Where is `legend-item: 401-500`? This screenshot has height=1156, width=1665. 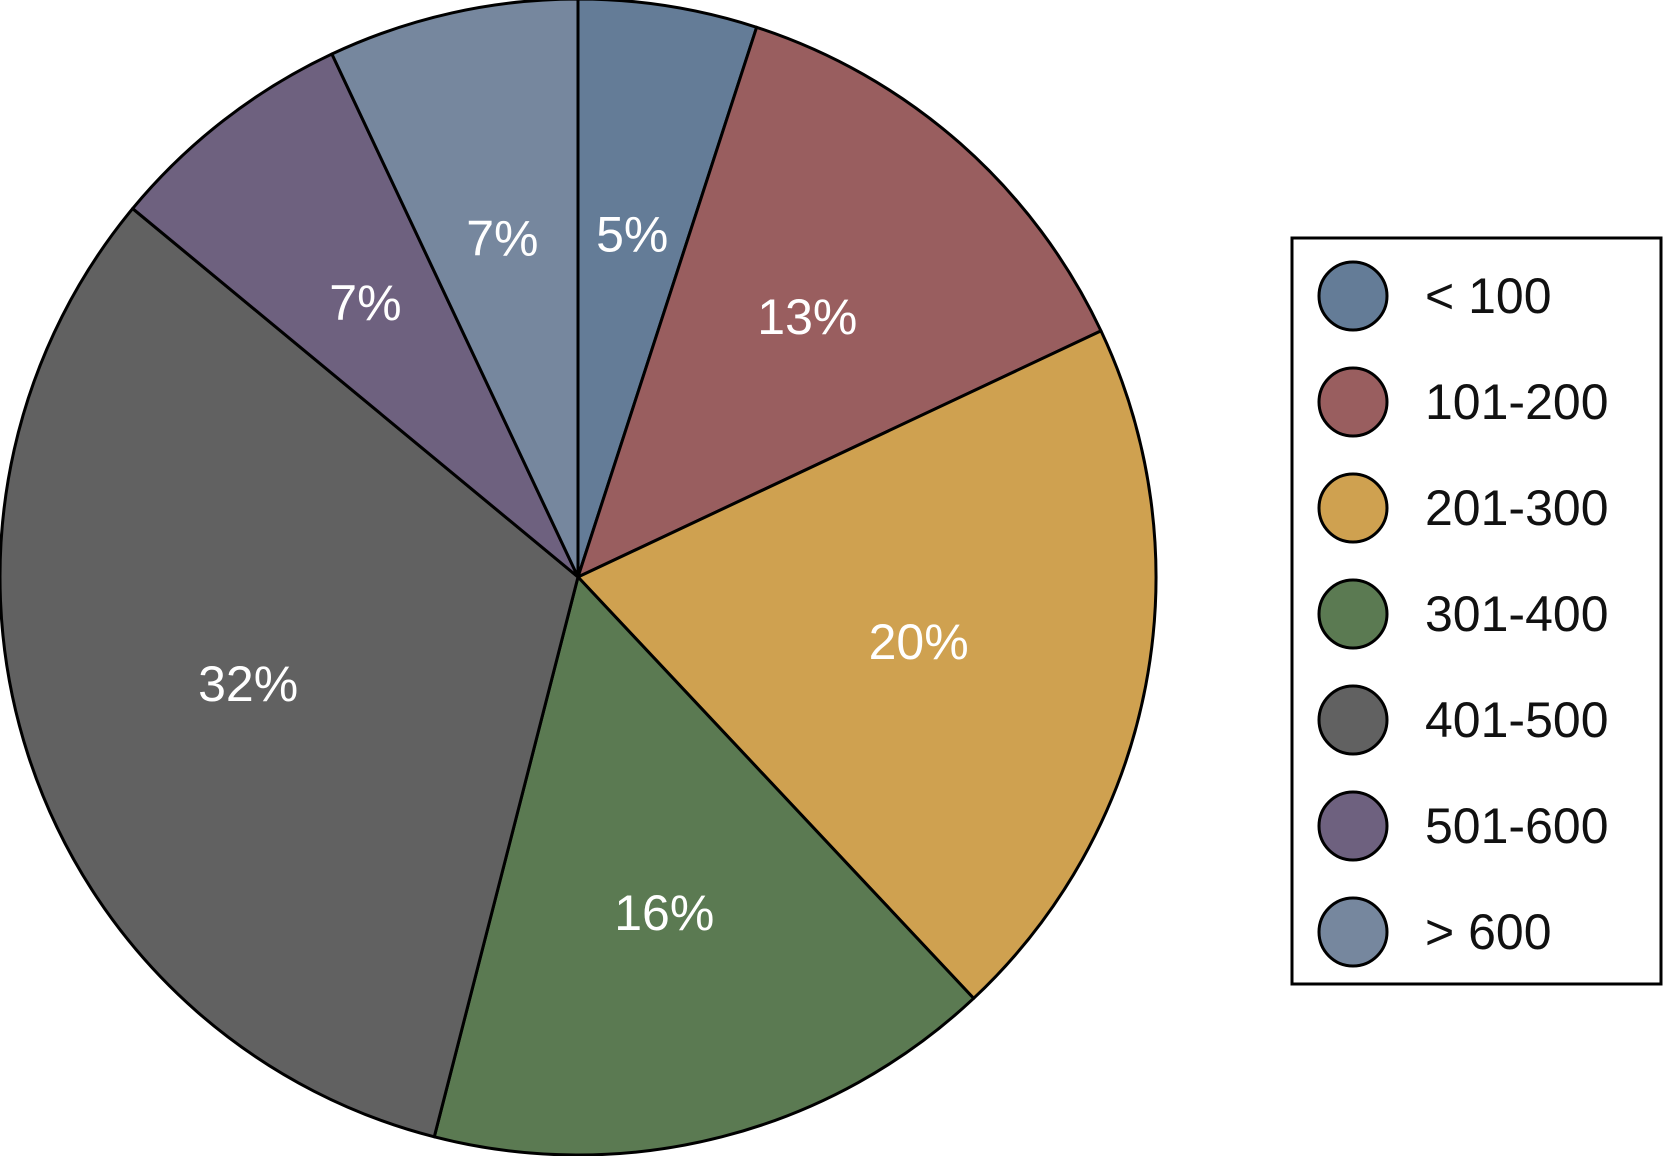
legend-item: 401-500 is located at coordinates (1463, 720).